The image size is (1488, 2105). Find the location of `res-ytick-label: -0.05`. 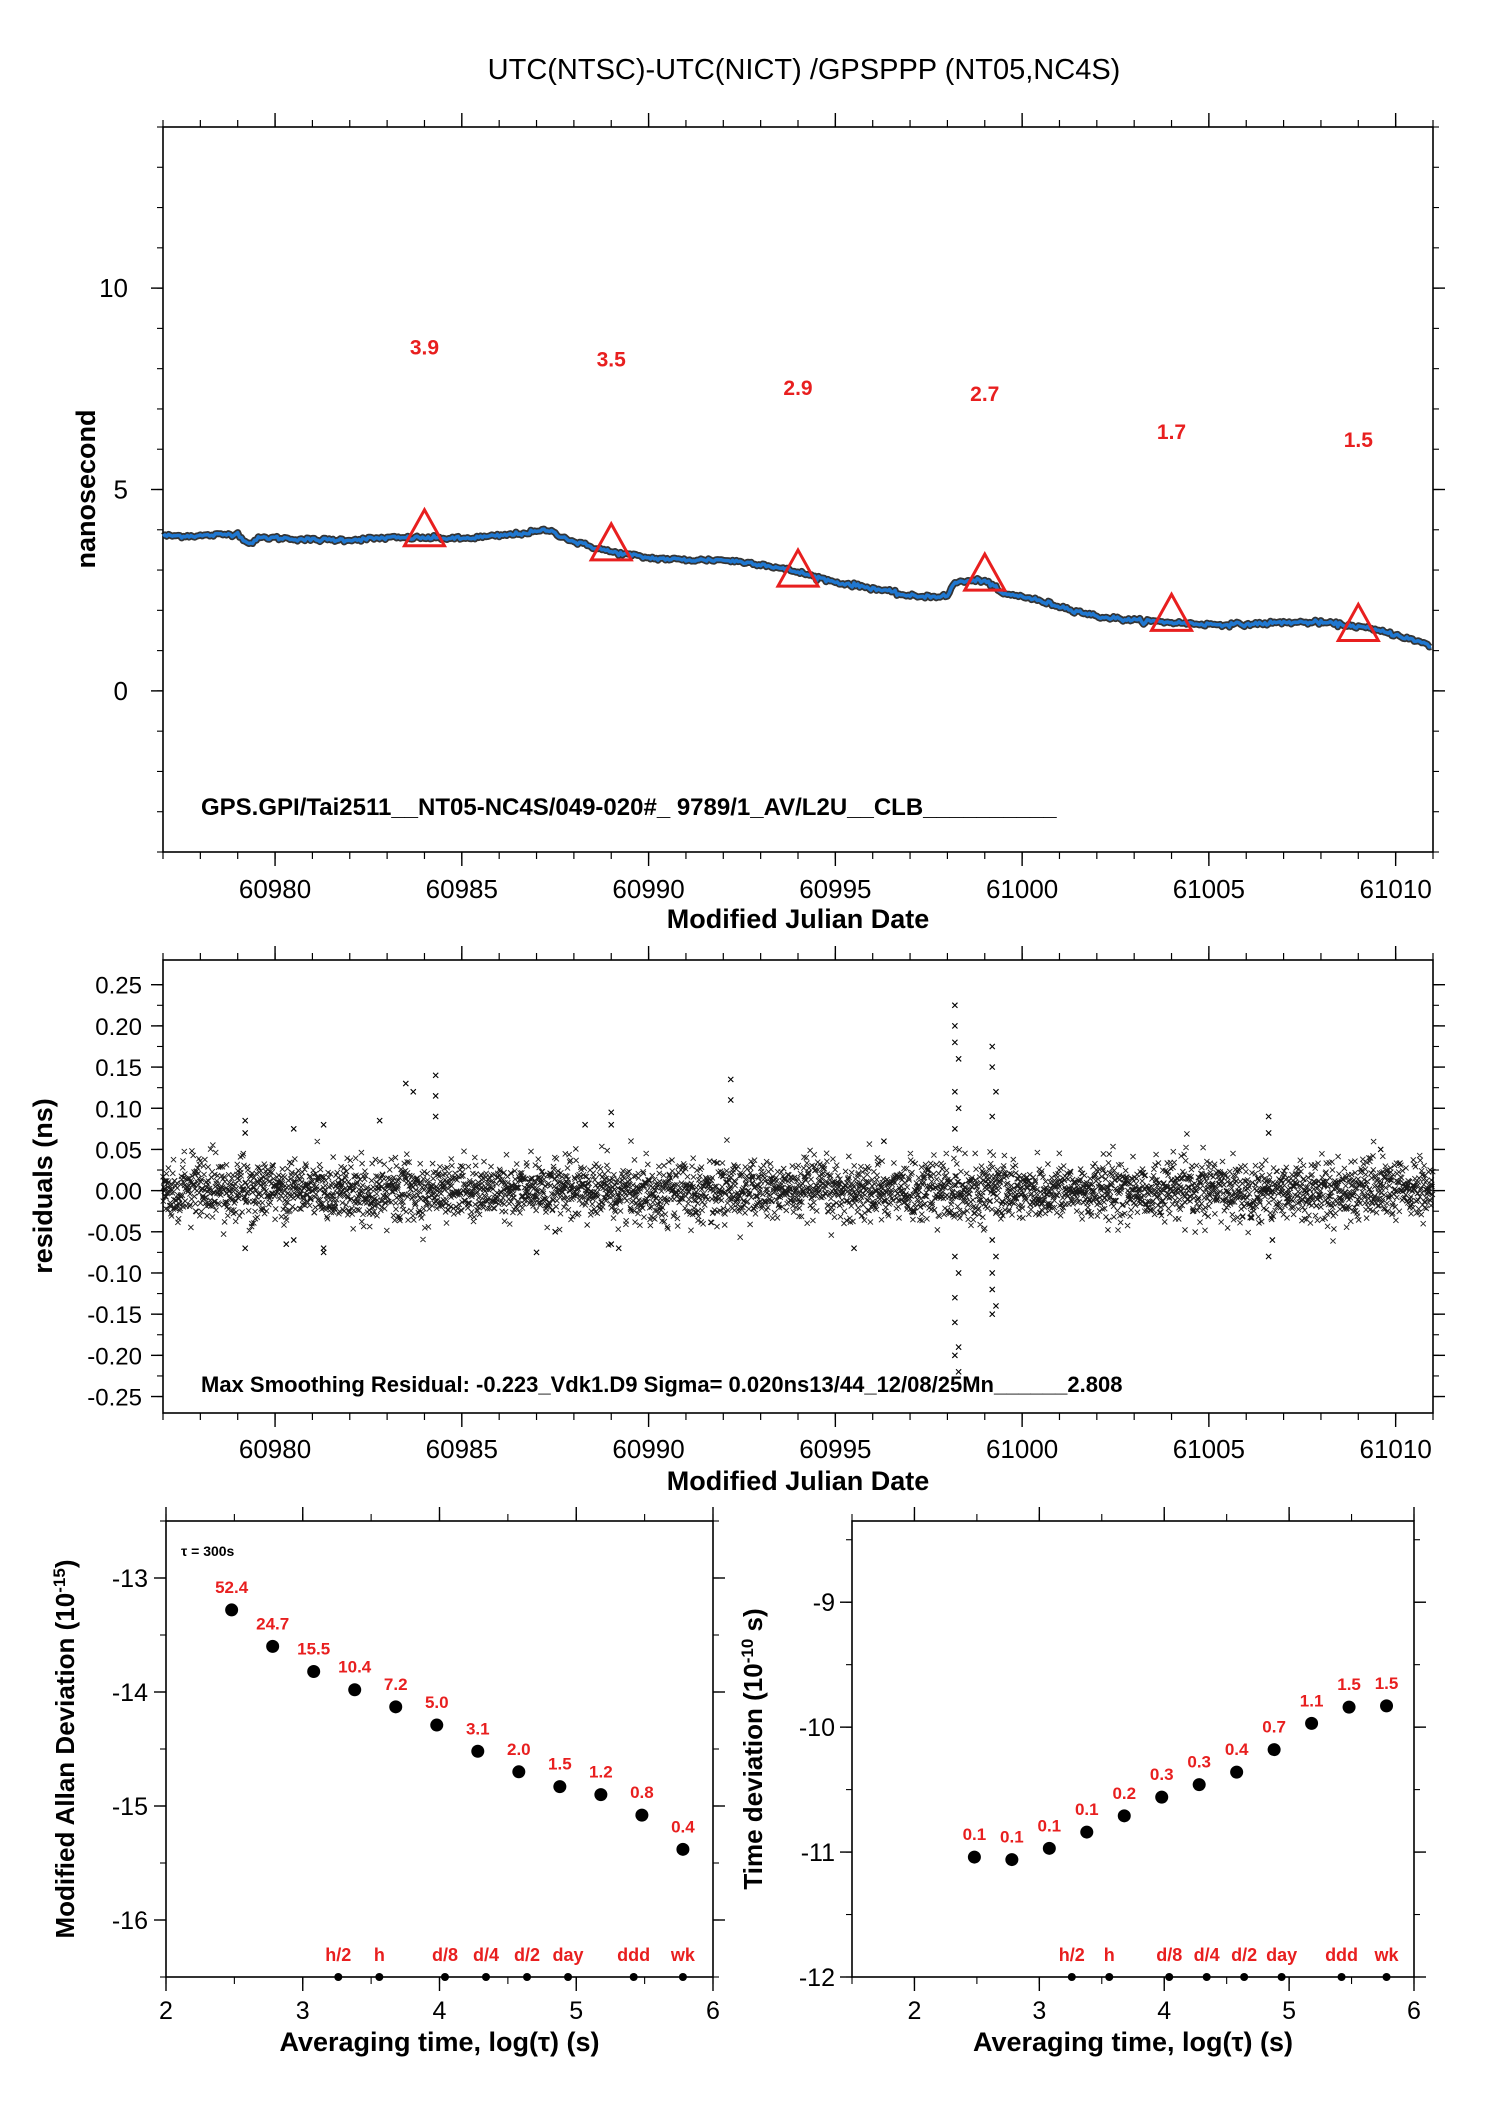

res-ytick-label: -0.05 is located at coordinates (114, 1233).